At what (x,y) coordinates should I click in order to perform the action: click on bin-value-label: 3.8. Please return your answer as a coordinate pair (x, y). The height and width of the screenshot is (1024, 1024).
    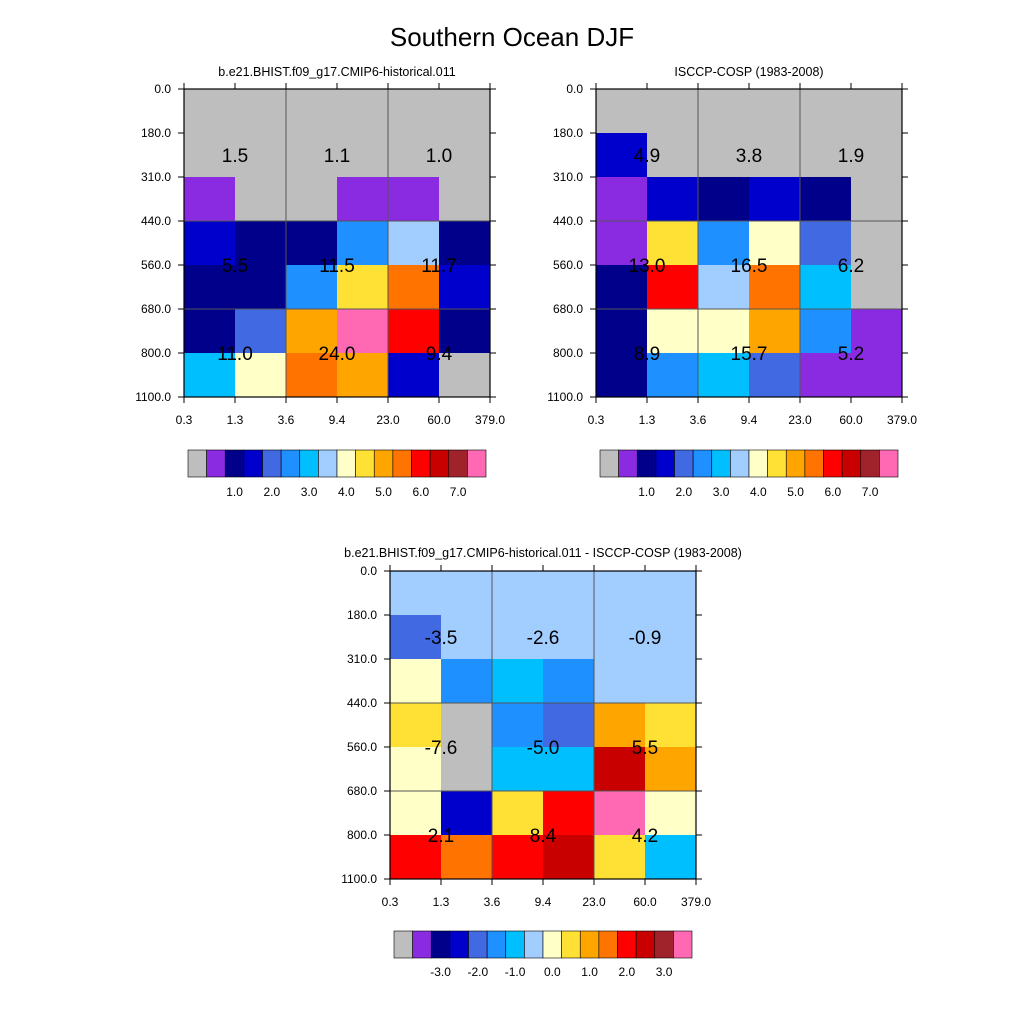
    Looking at the image, I should click on (749, 156).